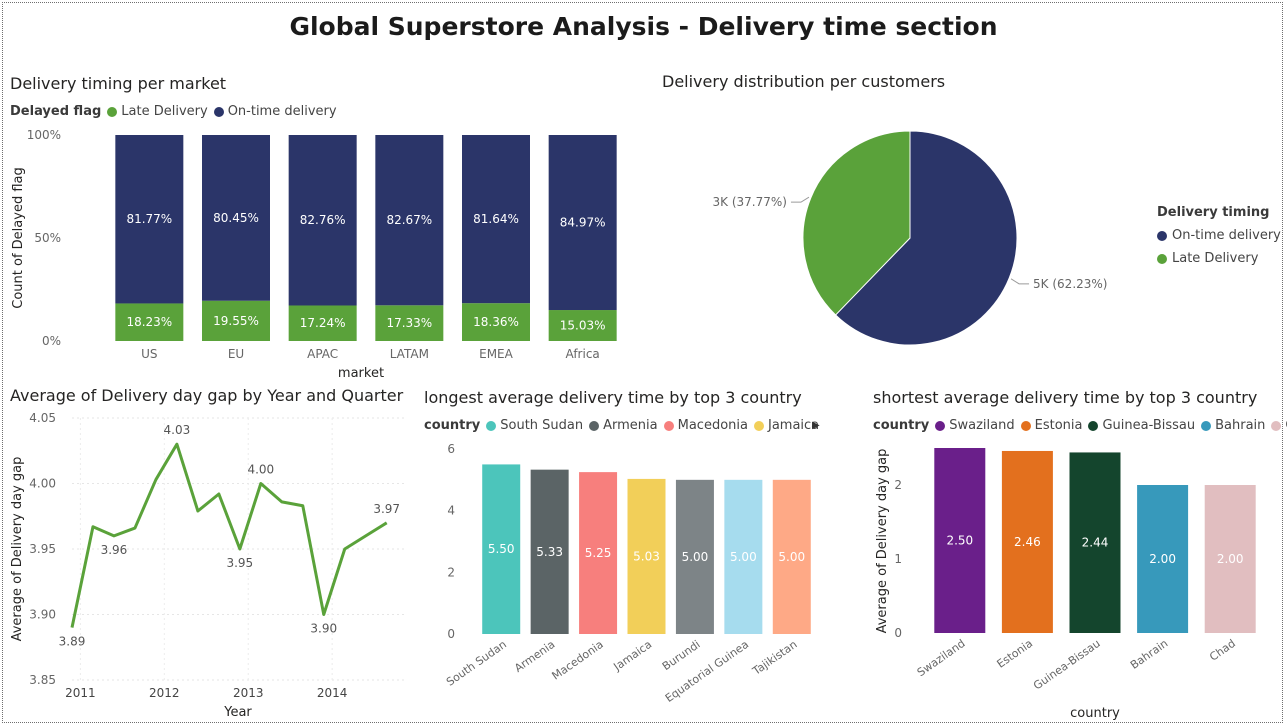 The image size is (1287, 727). I want to click on longest-legend-title: country, so click(452, 425).